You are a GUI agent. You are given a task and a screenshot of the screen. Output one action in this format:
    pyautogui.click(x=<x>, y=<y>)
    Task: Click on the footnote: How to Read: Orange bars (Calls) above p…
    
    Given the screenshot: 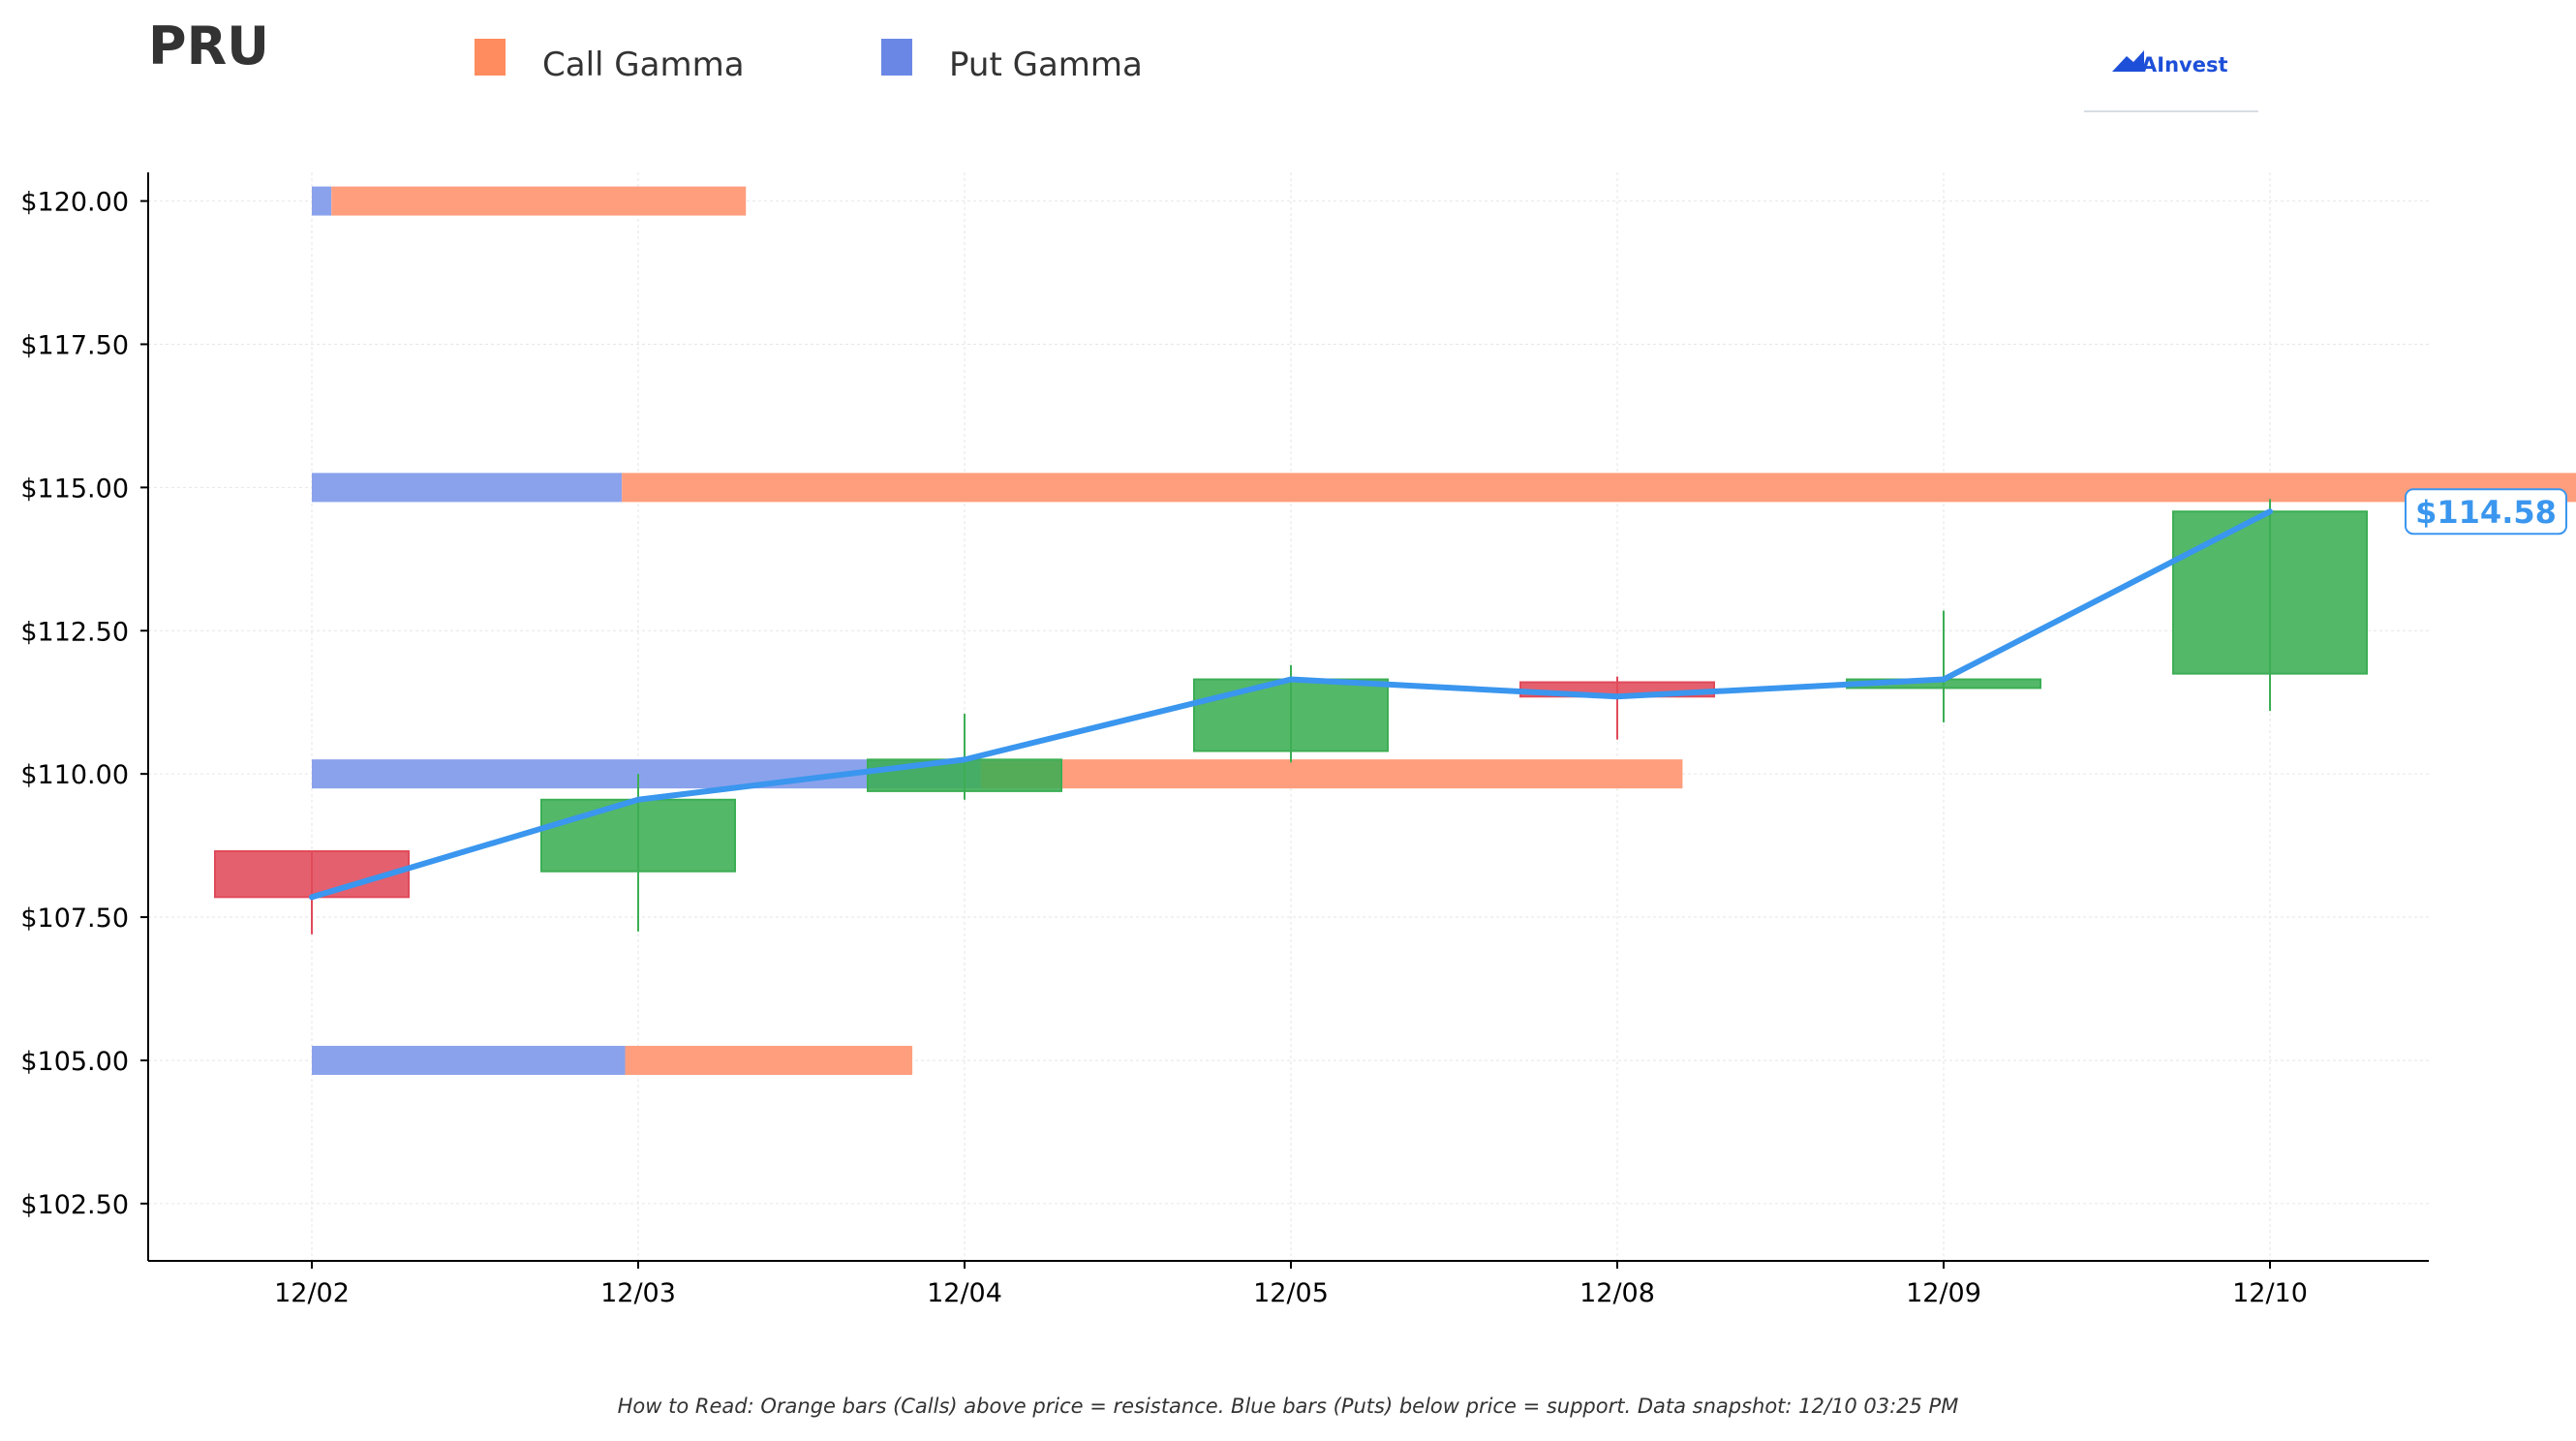 What is the action you would take?
    pyautogui.click(x=1288, y=1407)
    